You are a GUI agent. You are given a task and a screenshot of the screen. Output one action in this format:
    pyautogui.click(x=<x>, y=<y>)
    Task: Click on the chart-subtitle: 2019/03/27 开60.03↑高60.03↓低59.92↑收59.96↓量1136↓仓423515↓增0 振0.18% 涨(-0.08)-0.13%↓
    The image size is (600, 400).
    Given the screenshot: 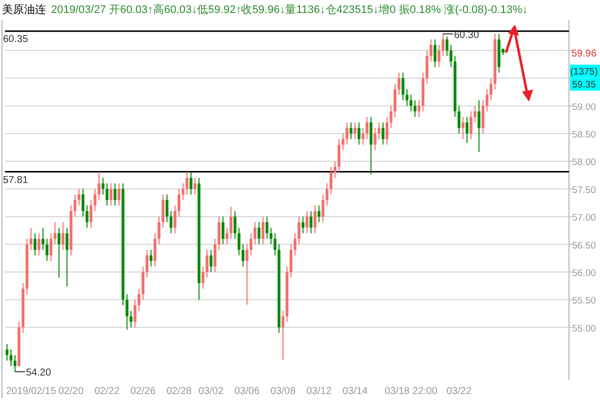 What is the action you would take?
    pyautogui.click(x=289, y=9)
    